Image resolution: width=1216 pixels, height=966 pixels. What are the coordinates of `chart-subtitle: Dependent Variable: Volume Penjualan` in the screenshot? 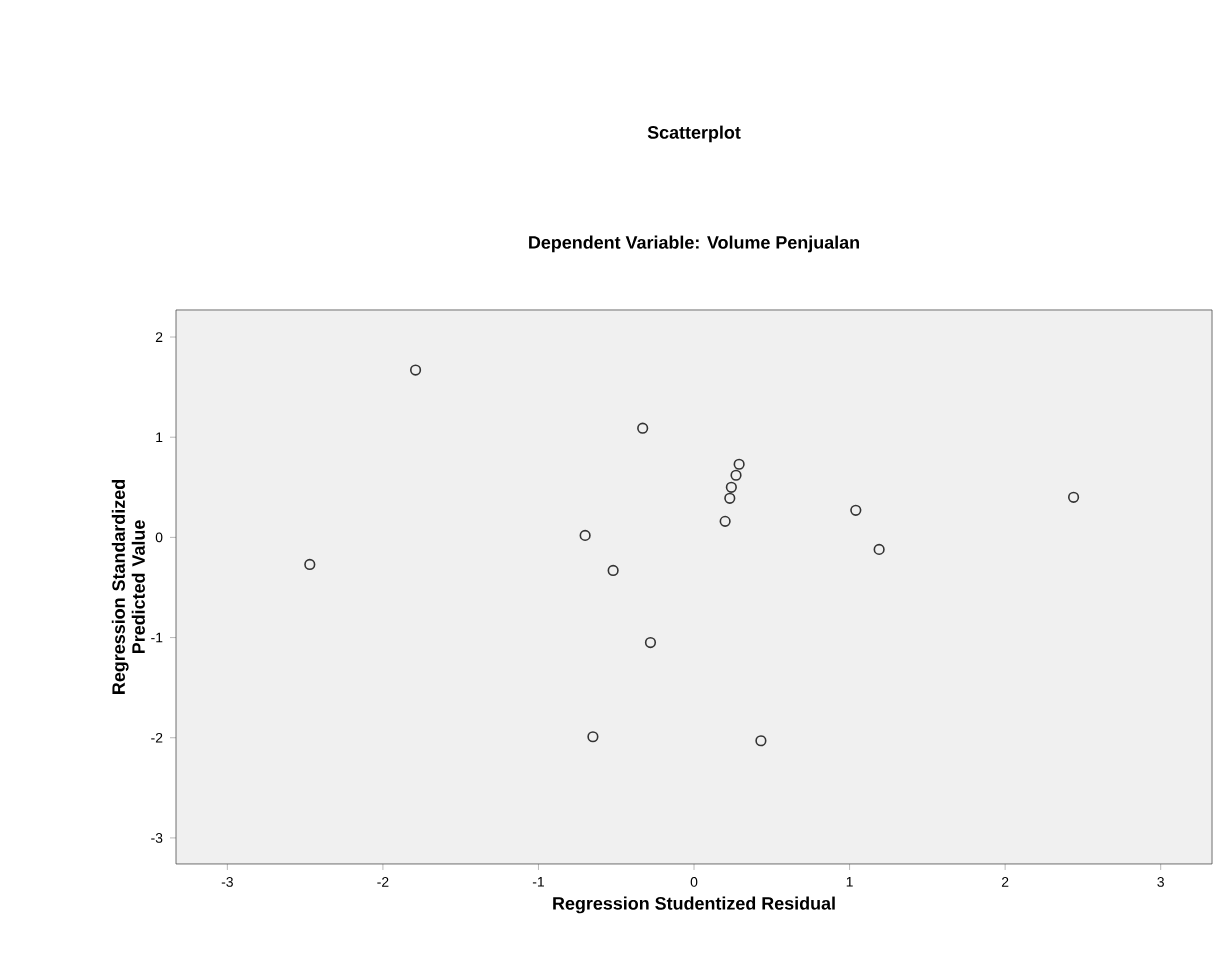 It's located at (694, 244).